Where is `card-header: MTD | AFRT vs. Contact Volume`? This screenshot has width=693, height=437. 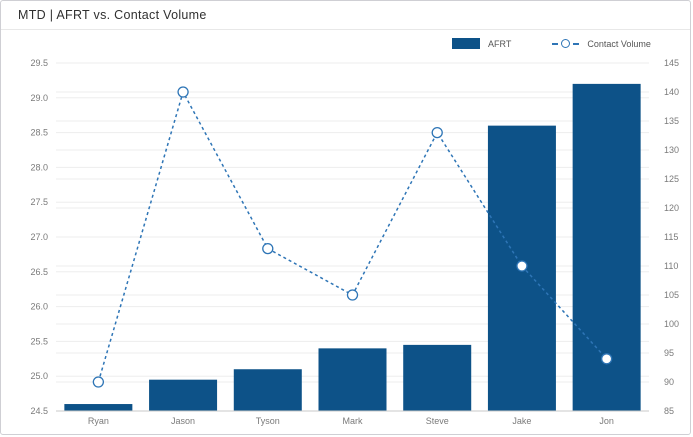 card-header: MTD | AFRT vs. Contact Volume is located at coordinates (345, 15).